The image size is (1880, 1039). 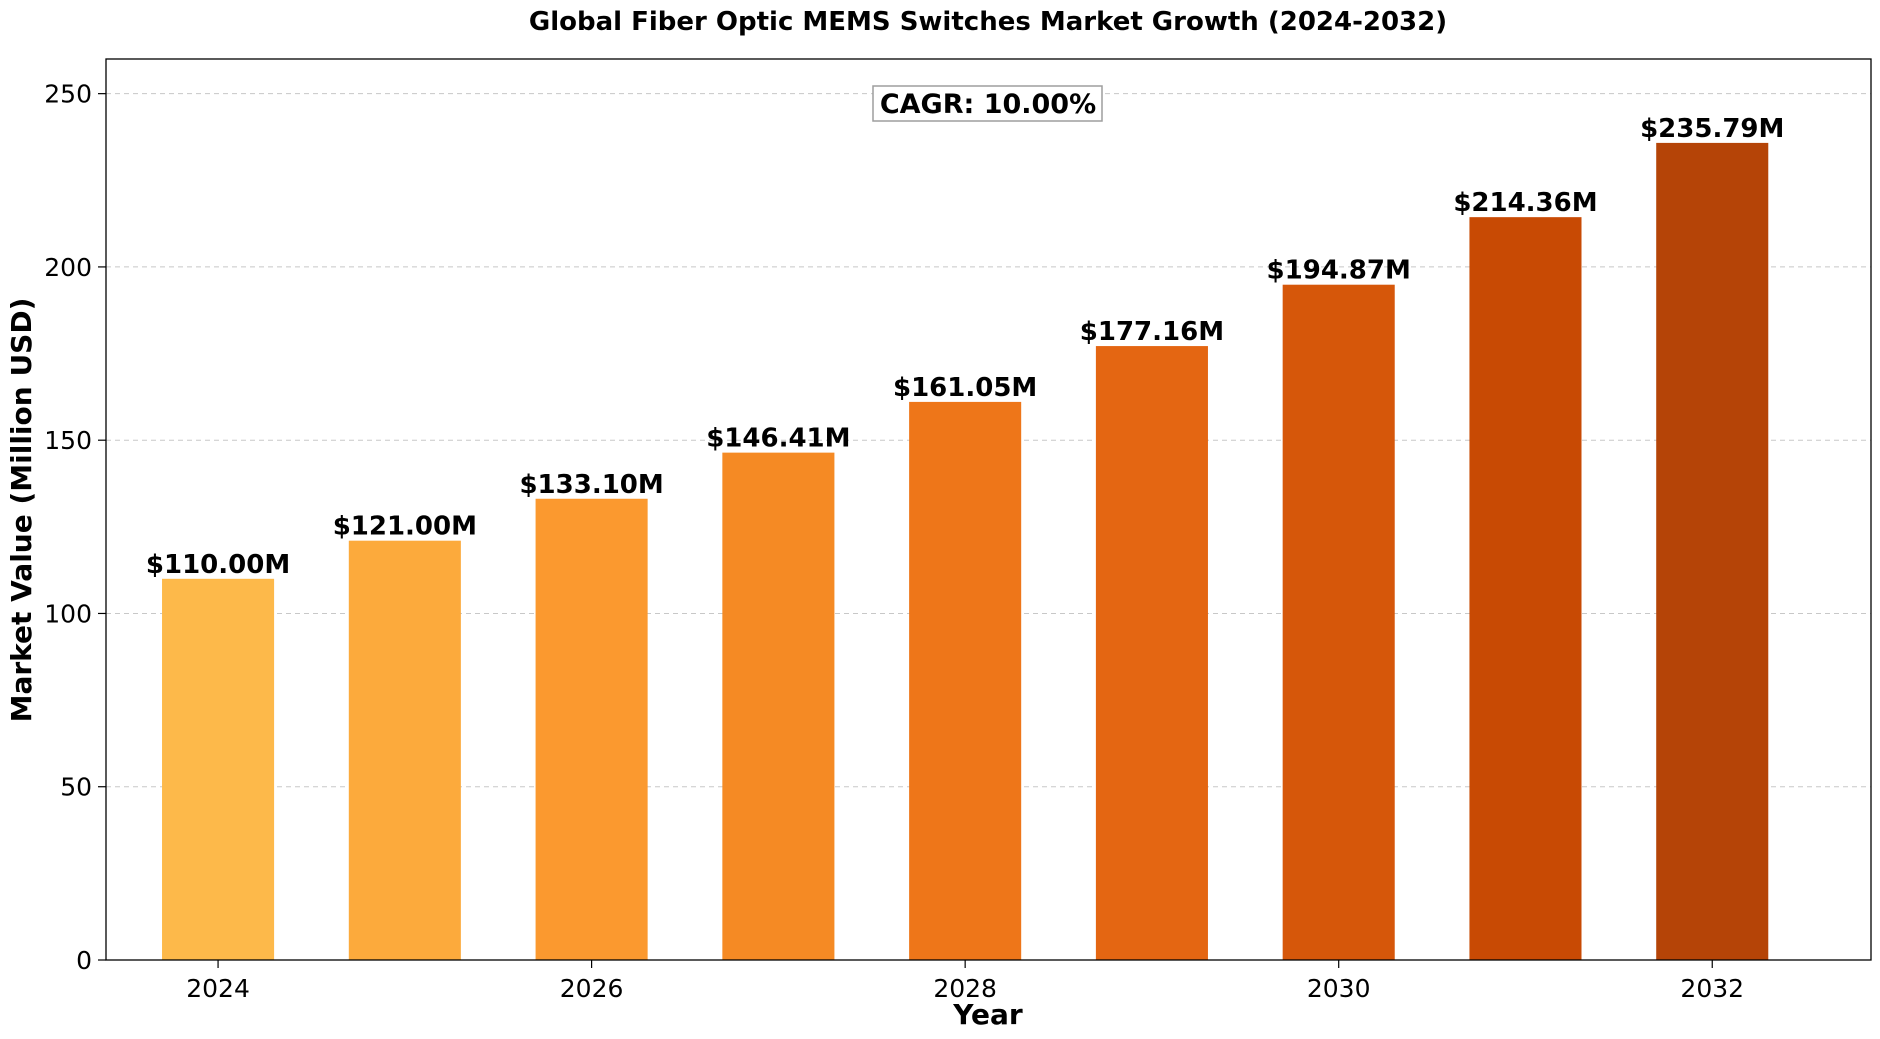 I want to click on cagr-annotation-box, so click(x=987, y=103).